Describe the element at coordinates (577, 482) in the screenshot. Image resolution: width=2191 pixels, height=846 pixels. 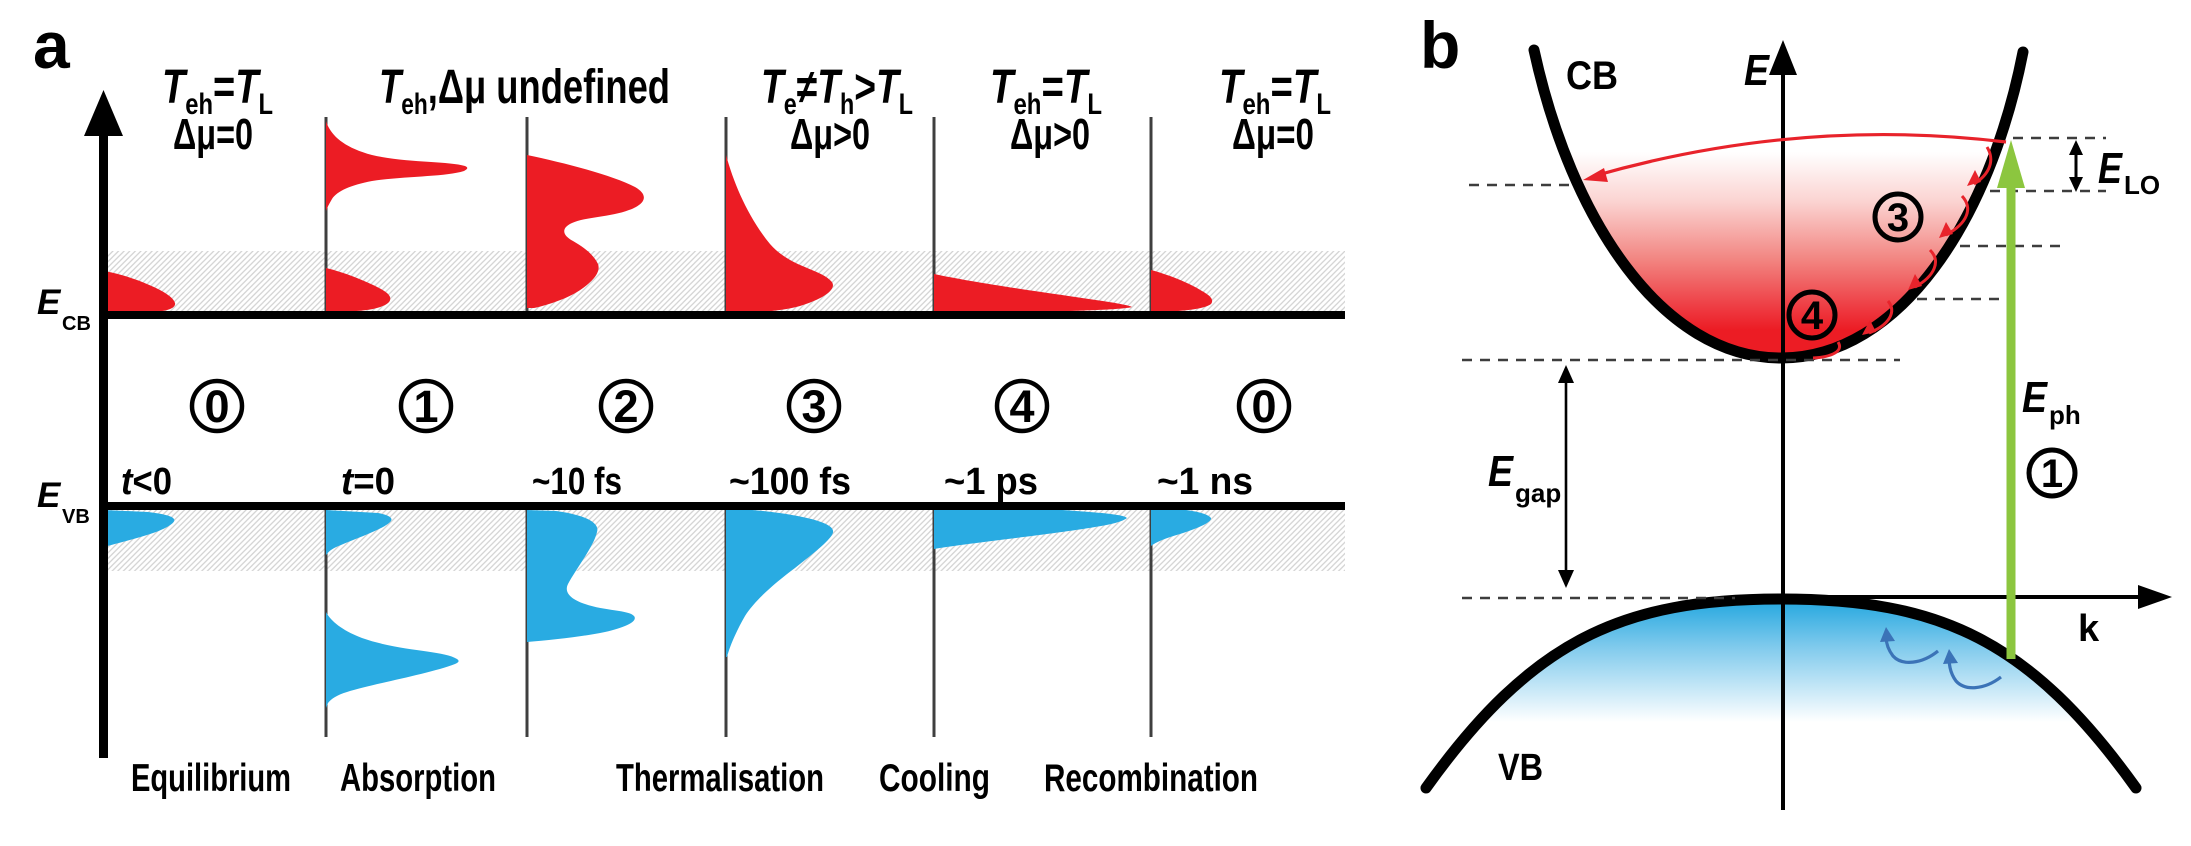
I see `svg-text: ~10 fs` at that location.